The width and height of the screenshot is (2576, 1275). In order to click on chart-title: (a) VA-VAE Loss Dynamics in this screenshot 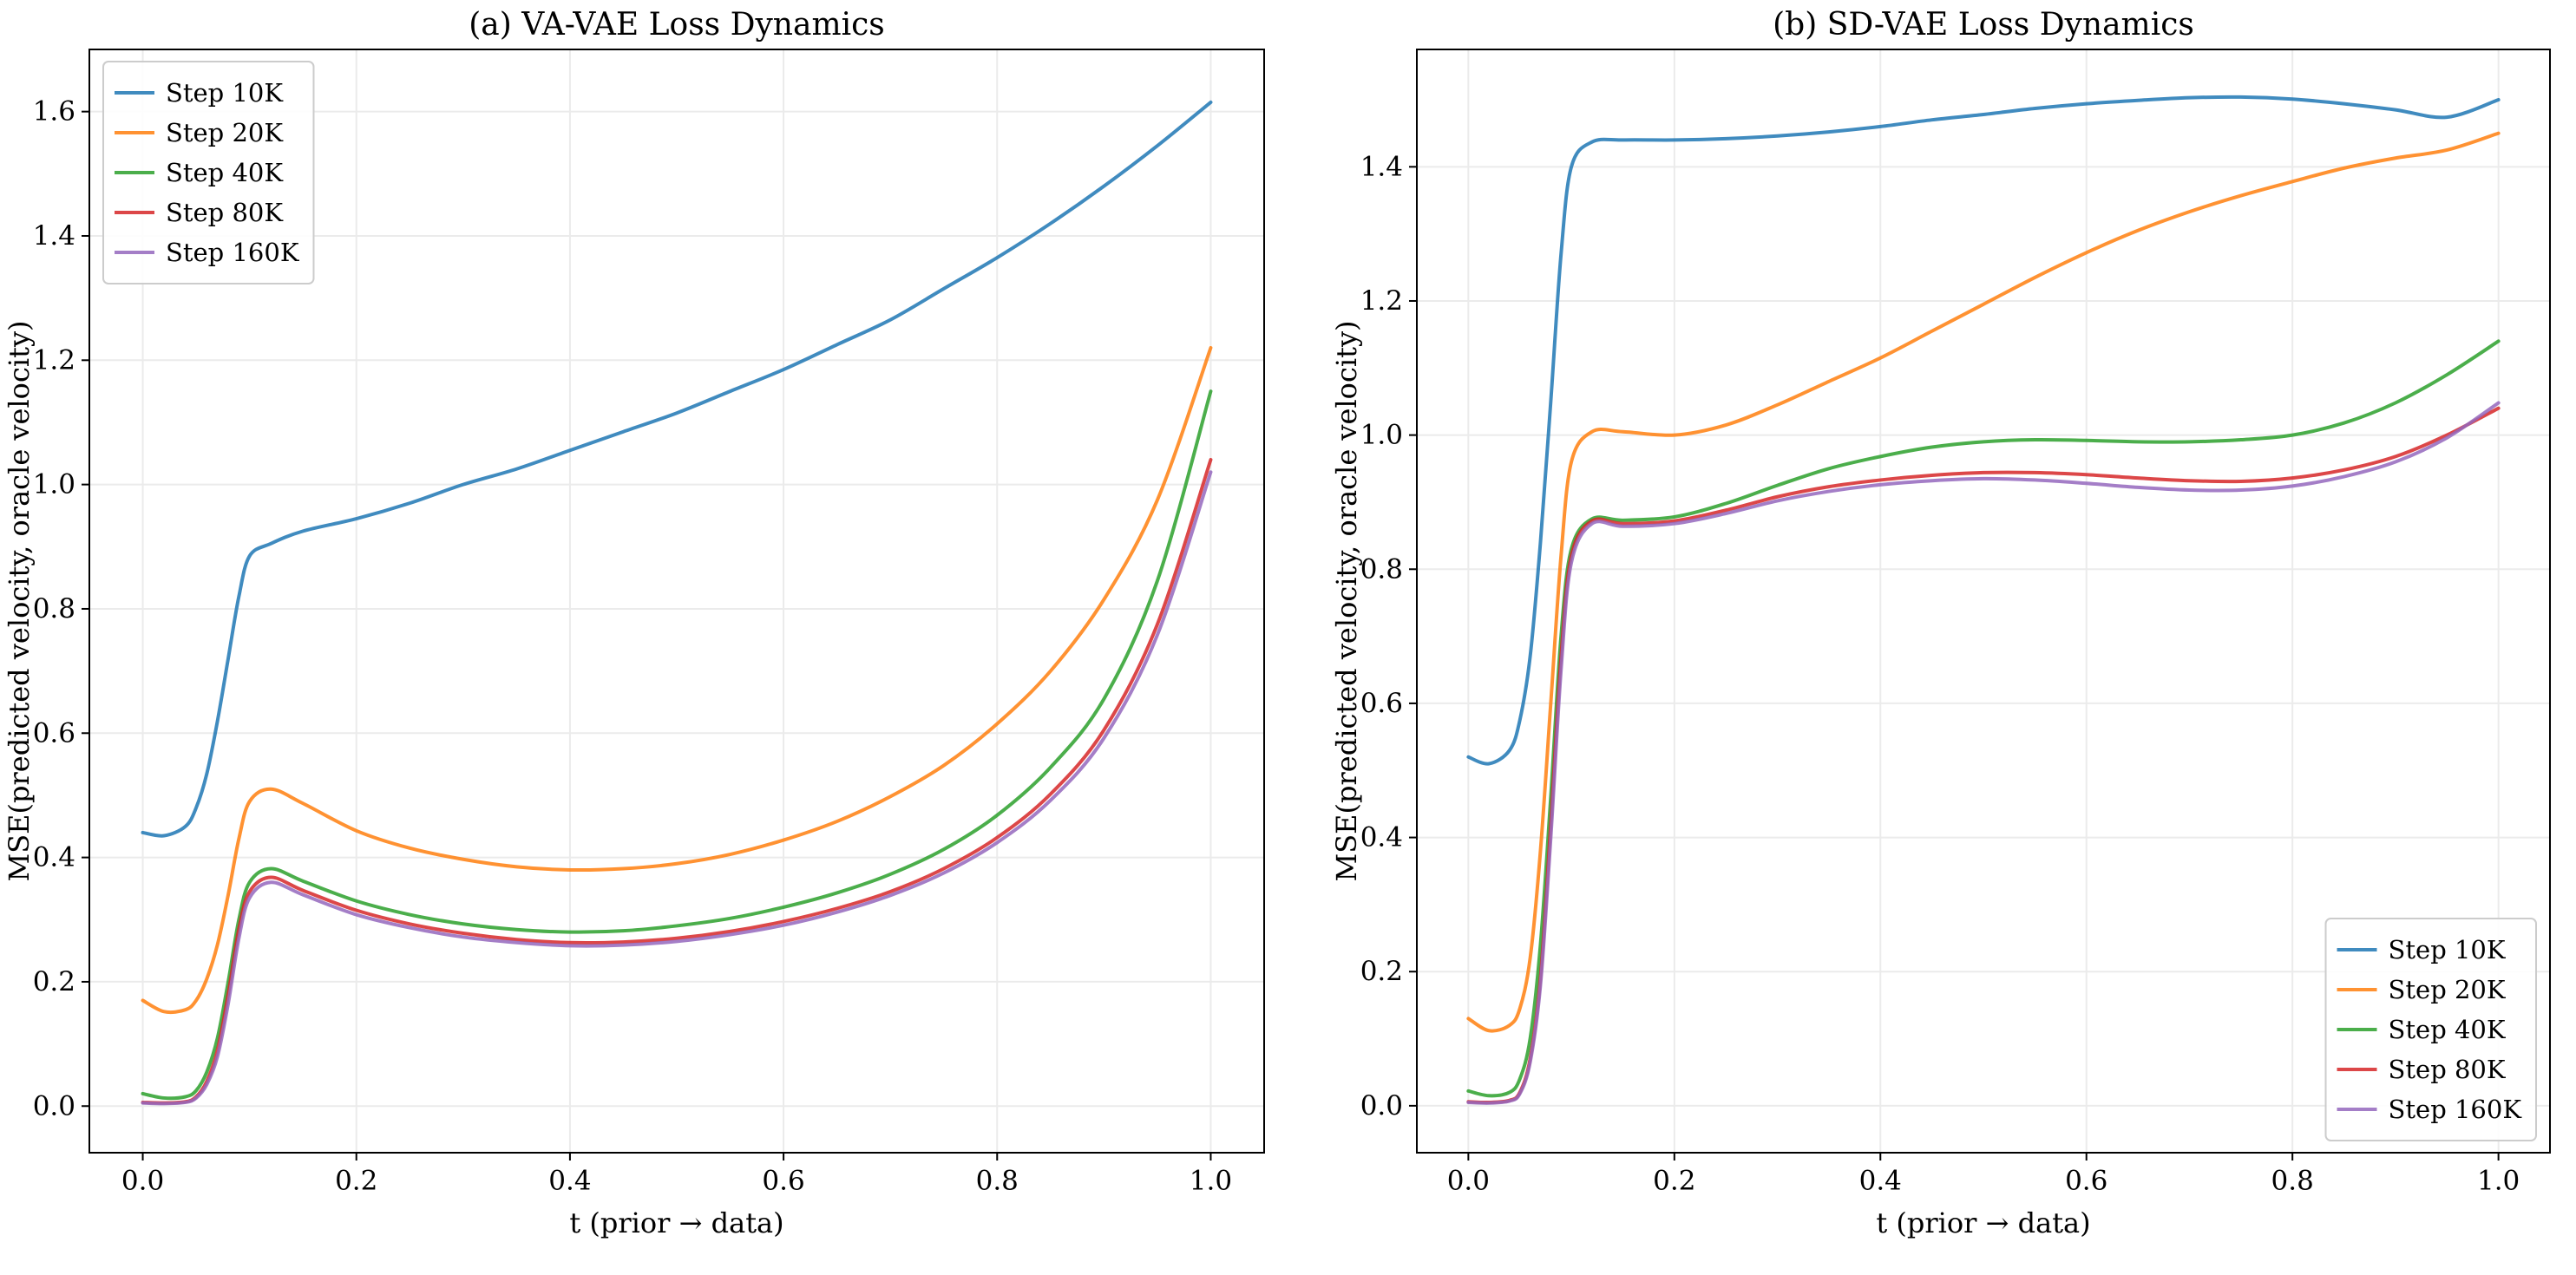, I will do `click(676, 24)`.